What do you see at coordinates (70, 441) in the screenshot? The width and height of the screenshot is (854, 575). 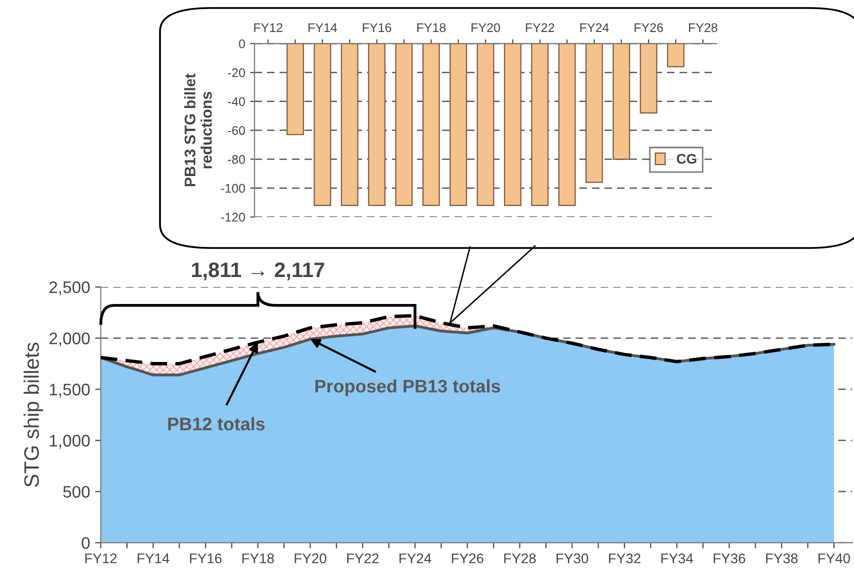 I see `y-tick-label: 1,000` at bounding box center [70, 441].